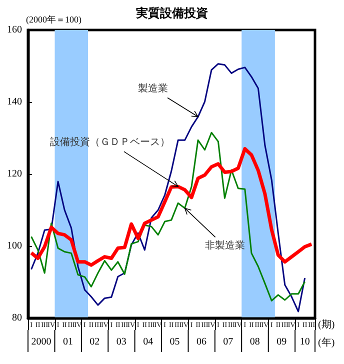 This screenshot has height=364, width=344. Describe the element at coordinates (14, 174) in the screenshot. I see `y-tick-label: 120` at that location.